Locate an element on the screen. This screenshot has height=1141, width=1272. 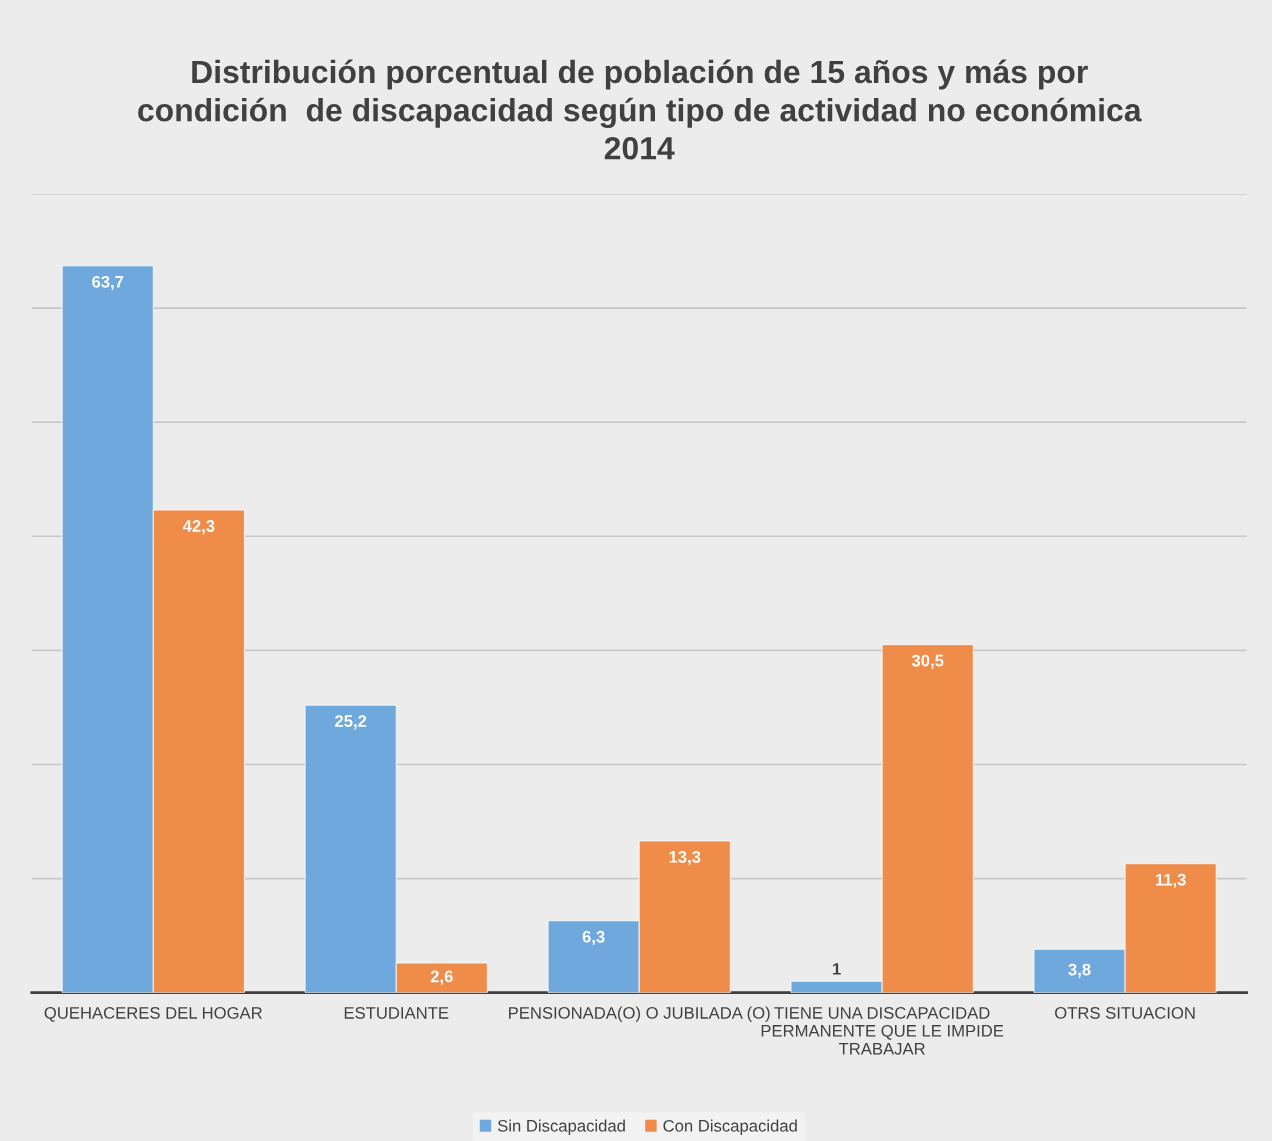
x-tick-label: ESTUDIANTE is located at coordinates (396, 1013).